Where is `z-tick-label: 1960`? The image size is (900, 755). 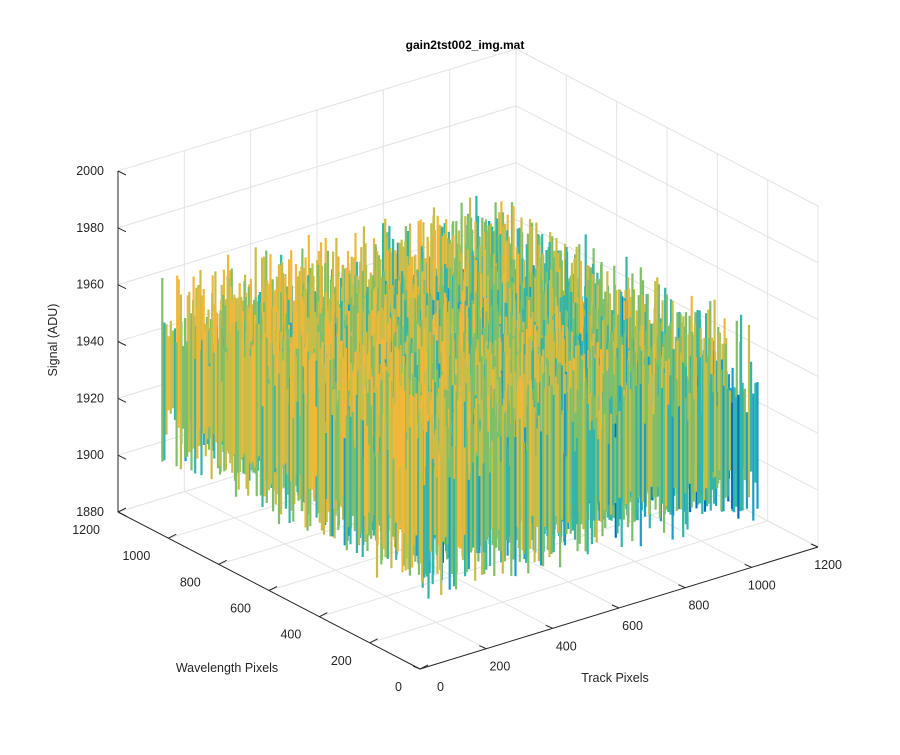
z-tick-label: 1960 is located at coordinates (90, 285).